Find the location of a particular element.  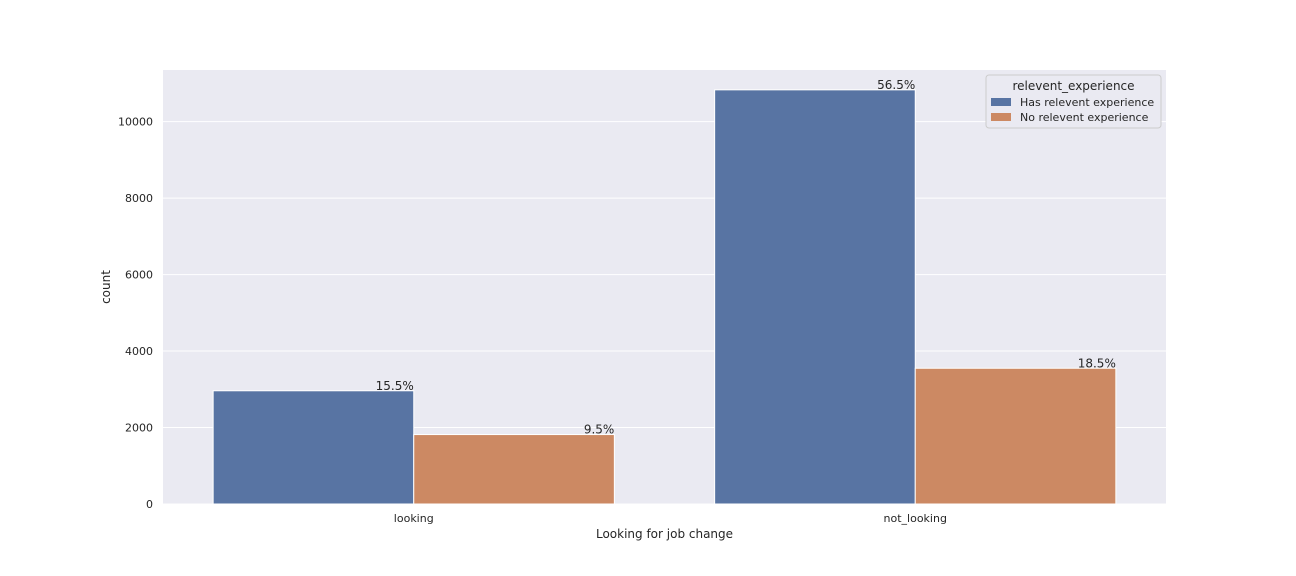

x-tick-label: not_looking is located at coordinates (915, 518).